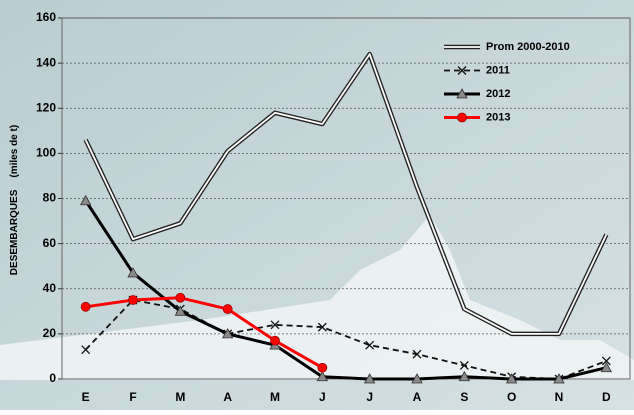 This screenshot has height=415, width=634. What do you see at coordinates (46, 107) in the screenshot?
I see `y-tick-label: 120` at bounding box center [46, 107].